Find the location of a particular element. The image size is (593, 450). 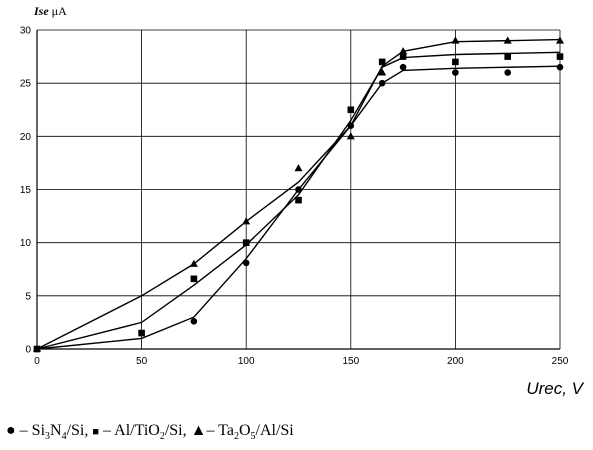

y-tick-label: 25 is located at coordinates (26, 84).